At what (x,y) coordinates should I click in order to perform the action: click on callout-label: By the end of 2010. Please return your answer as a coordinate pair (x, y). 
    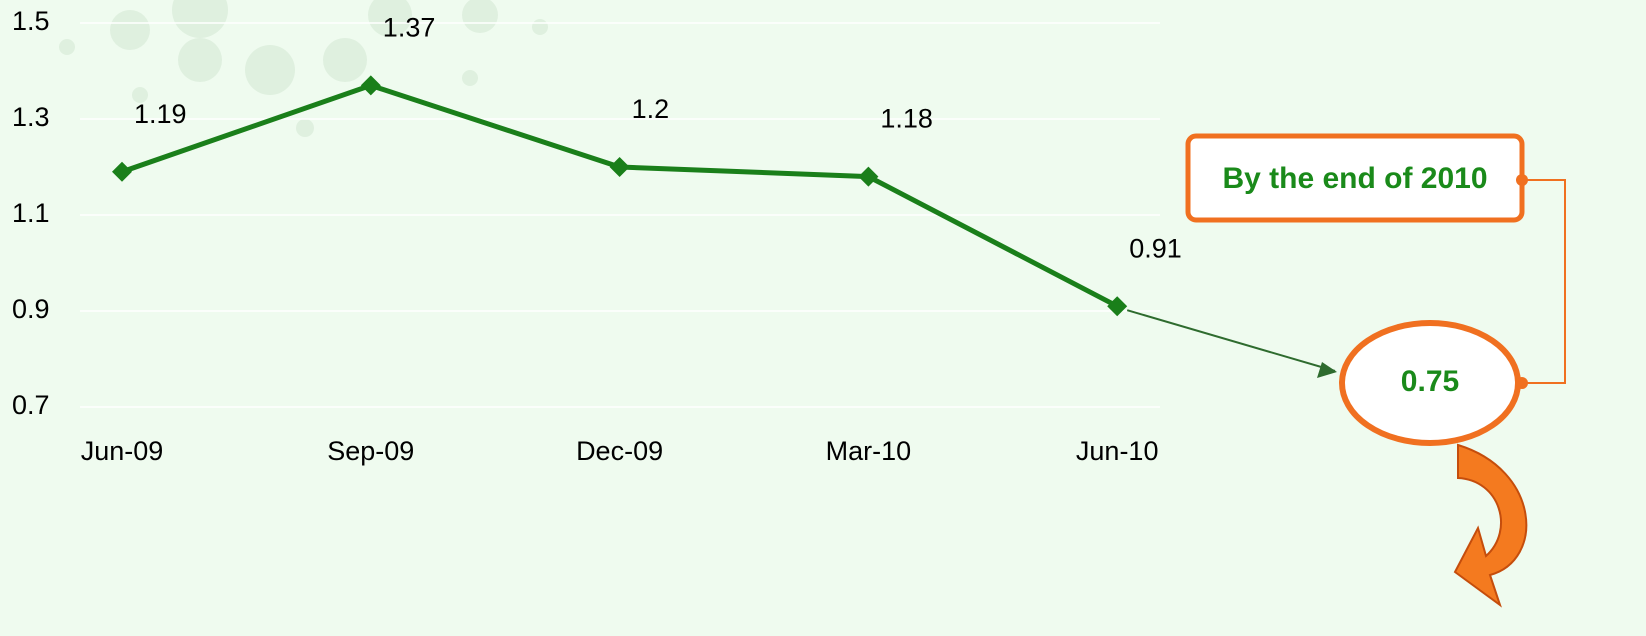
    Looking at the image, I should click on (1354, 178).